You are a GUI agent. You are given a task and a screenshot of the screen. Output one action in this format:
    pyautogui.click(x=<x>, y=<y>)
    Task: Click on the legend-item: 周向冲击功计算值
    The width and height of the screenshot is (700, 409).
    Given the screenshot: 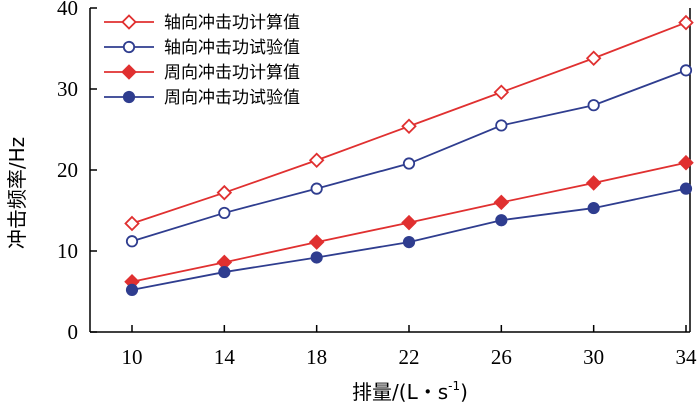 What is the action you would take?
    pyautogui.click(x=202, y=73)
    